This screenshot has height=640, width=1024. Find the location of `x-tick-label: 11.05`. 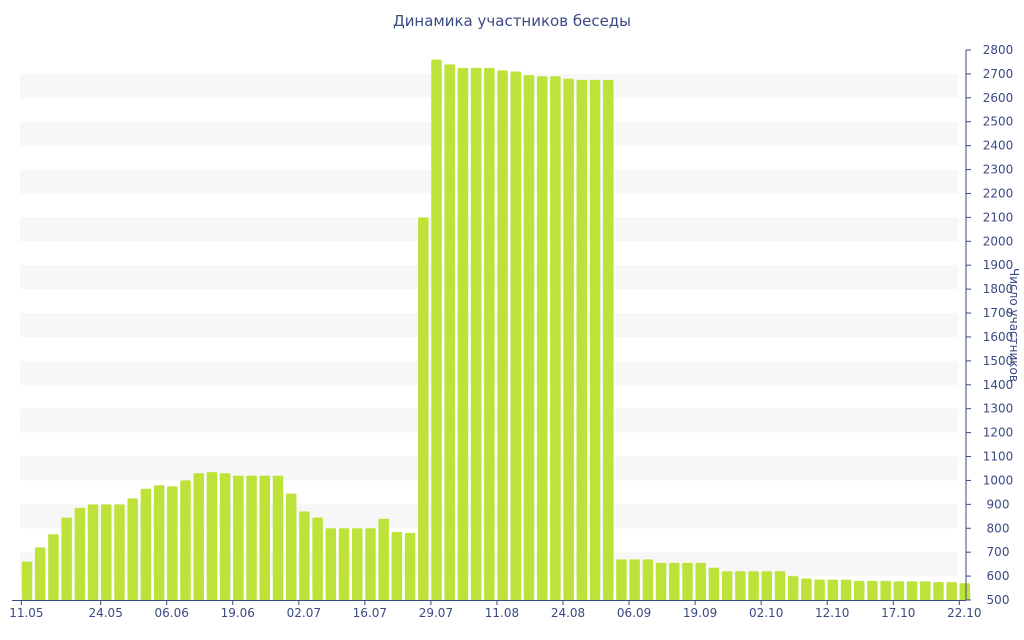

x-tick-label: 11.05 is located at coordinates (26, 613).